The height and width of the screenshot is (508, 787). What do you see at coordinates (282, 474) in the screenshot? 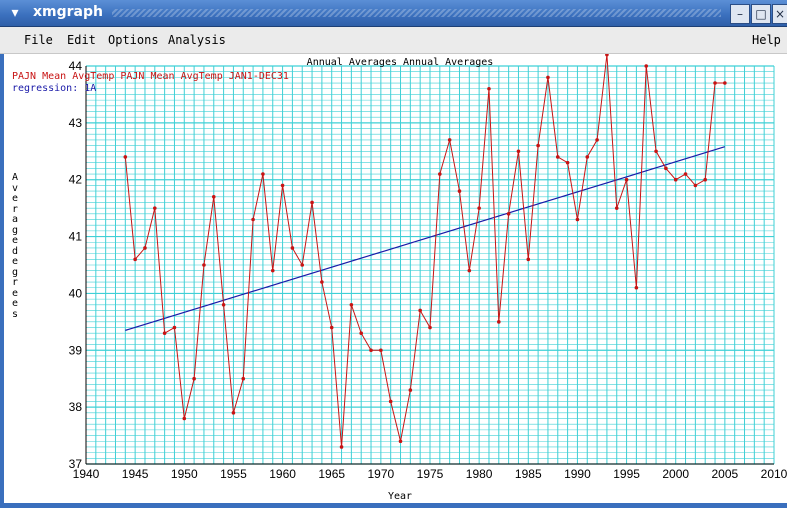
I see `x-tick-label: 1960` at bounding box center [282, 474].